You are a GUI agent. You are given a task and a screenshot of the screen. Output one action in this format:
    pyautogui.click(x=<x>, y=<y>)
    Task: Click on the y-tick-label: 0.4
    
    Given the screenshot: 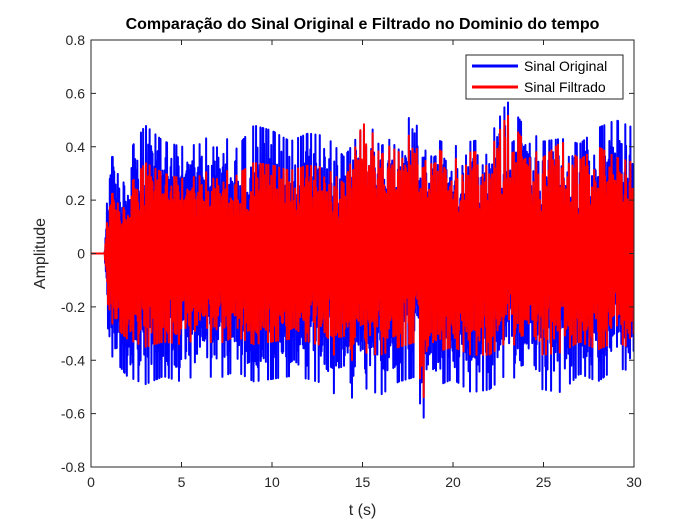 What is the action you would take?
    pyautogui.click(x=76, y=147)
    